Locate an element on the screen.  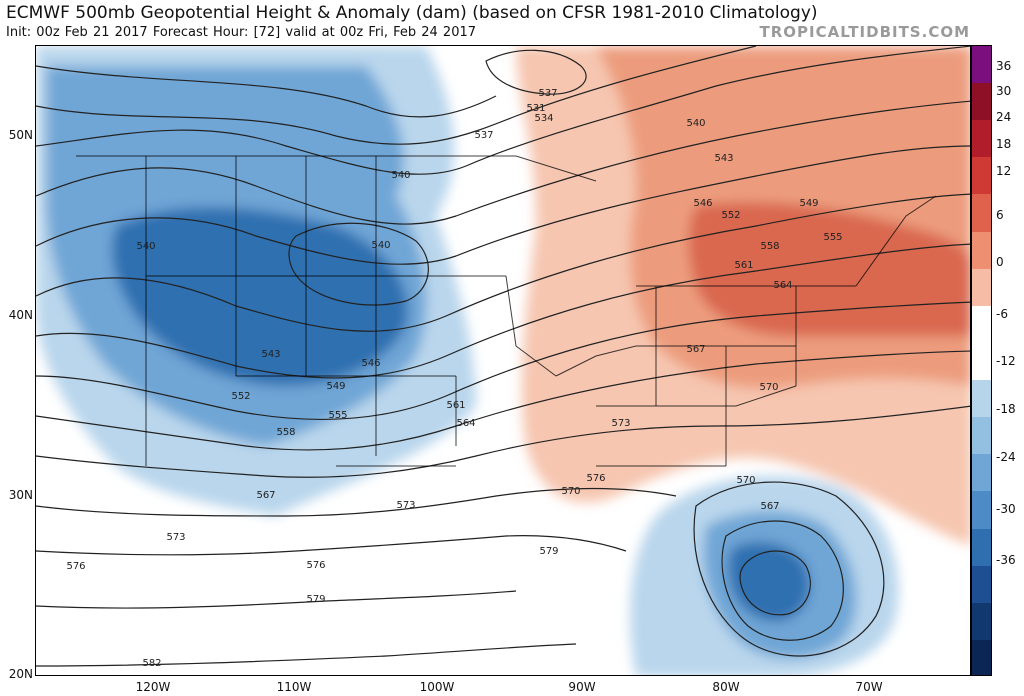
lon-label-100w: 100W is located at coordinates (437, 687).